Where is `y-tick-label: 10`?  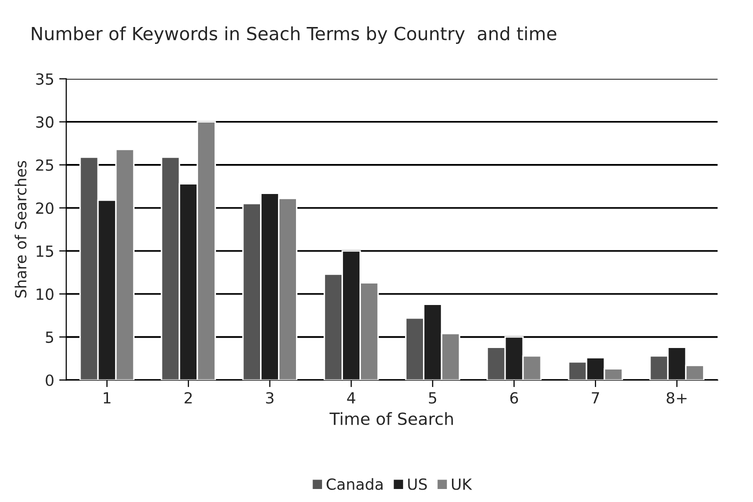
y-tick-label: 10 is located at coordinates (45, 294).